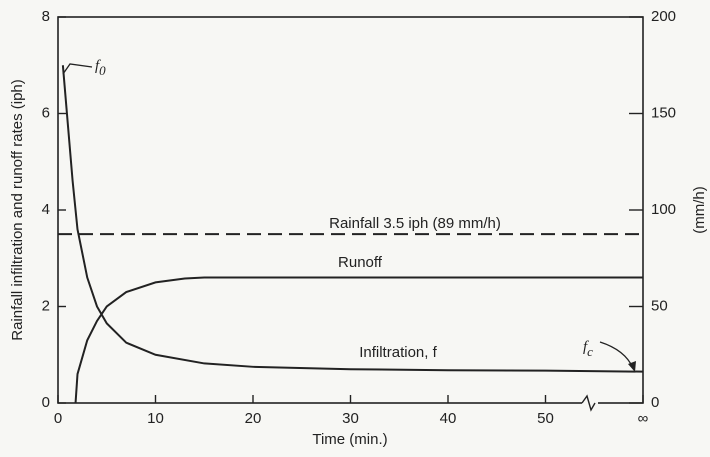 The height and width of the screenshot is (457, 710). What do you see at coordinates (655, 402) in the screenshot?
I see `y2-tick-label: 0` at bounding box center [655, 402].